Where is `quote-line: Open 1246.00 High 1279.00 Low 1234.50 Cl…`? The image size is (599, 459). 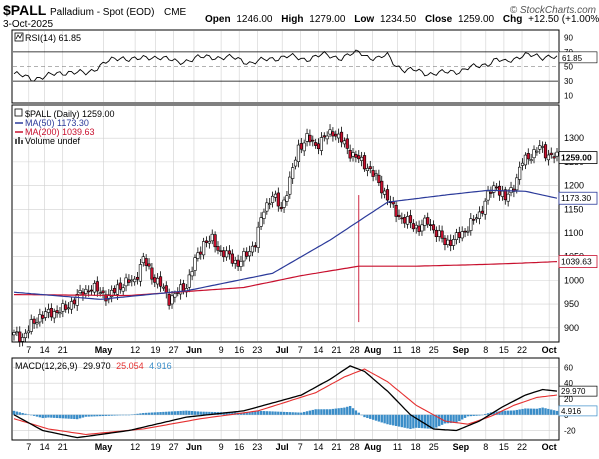 quote-line: Open 1246.00 High 1279.00 Low 1234.50 Cl… is located at coordinates (402, 19).